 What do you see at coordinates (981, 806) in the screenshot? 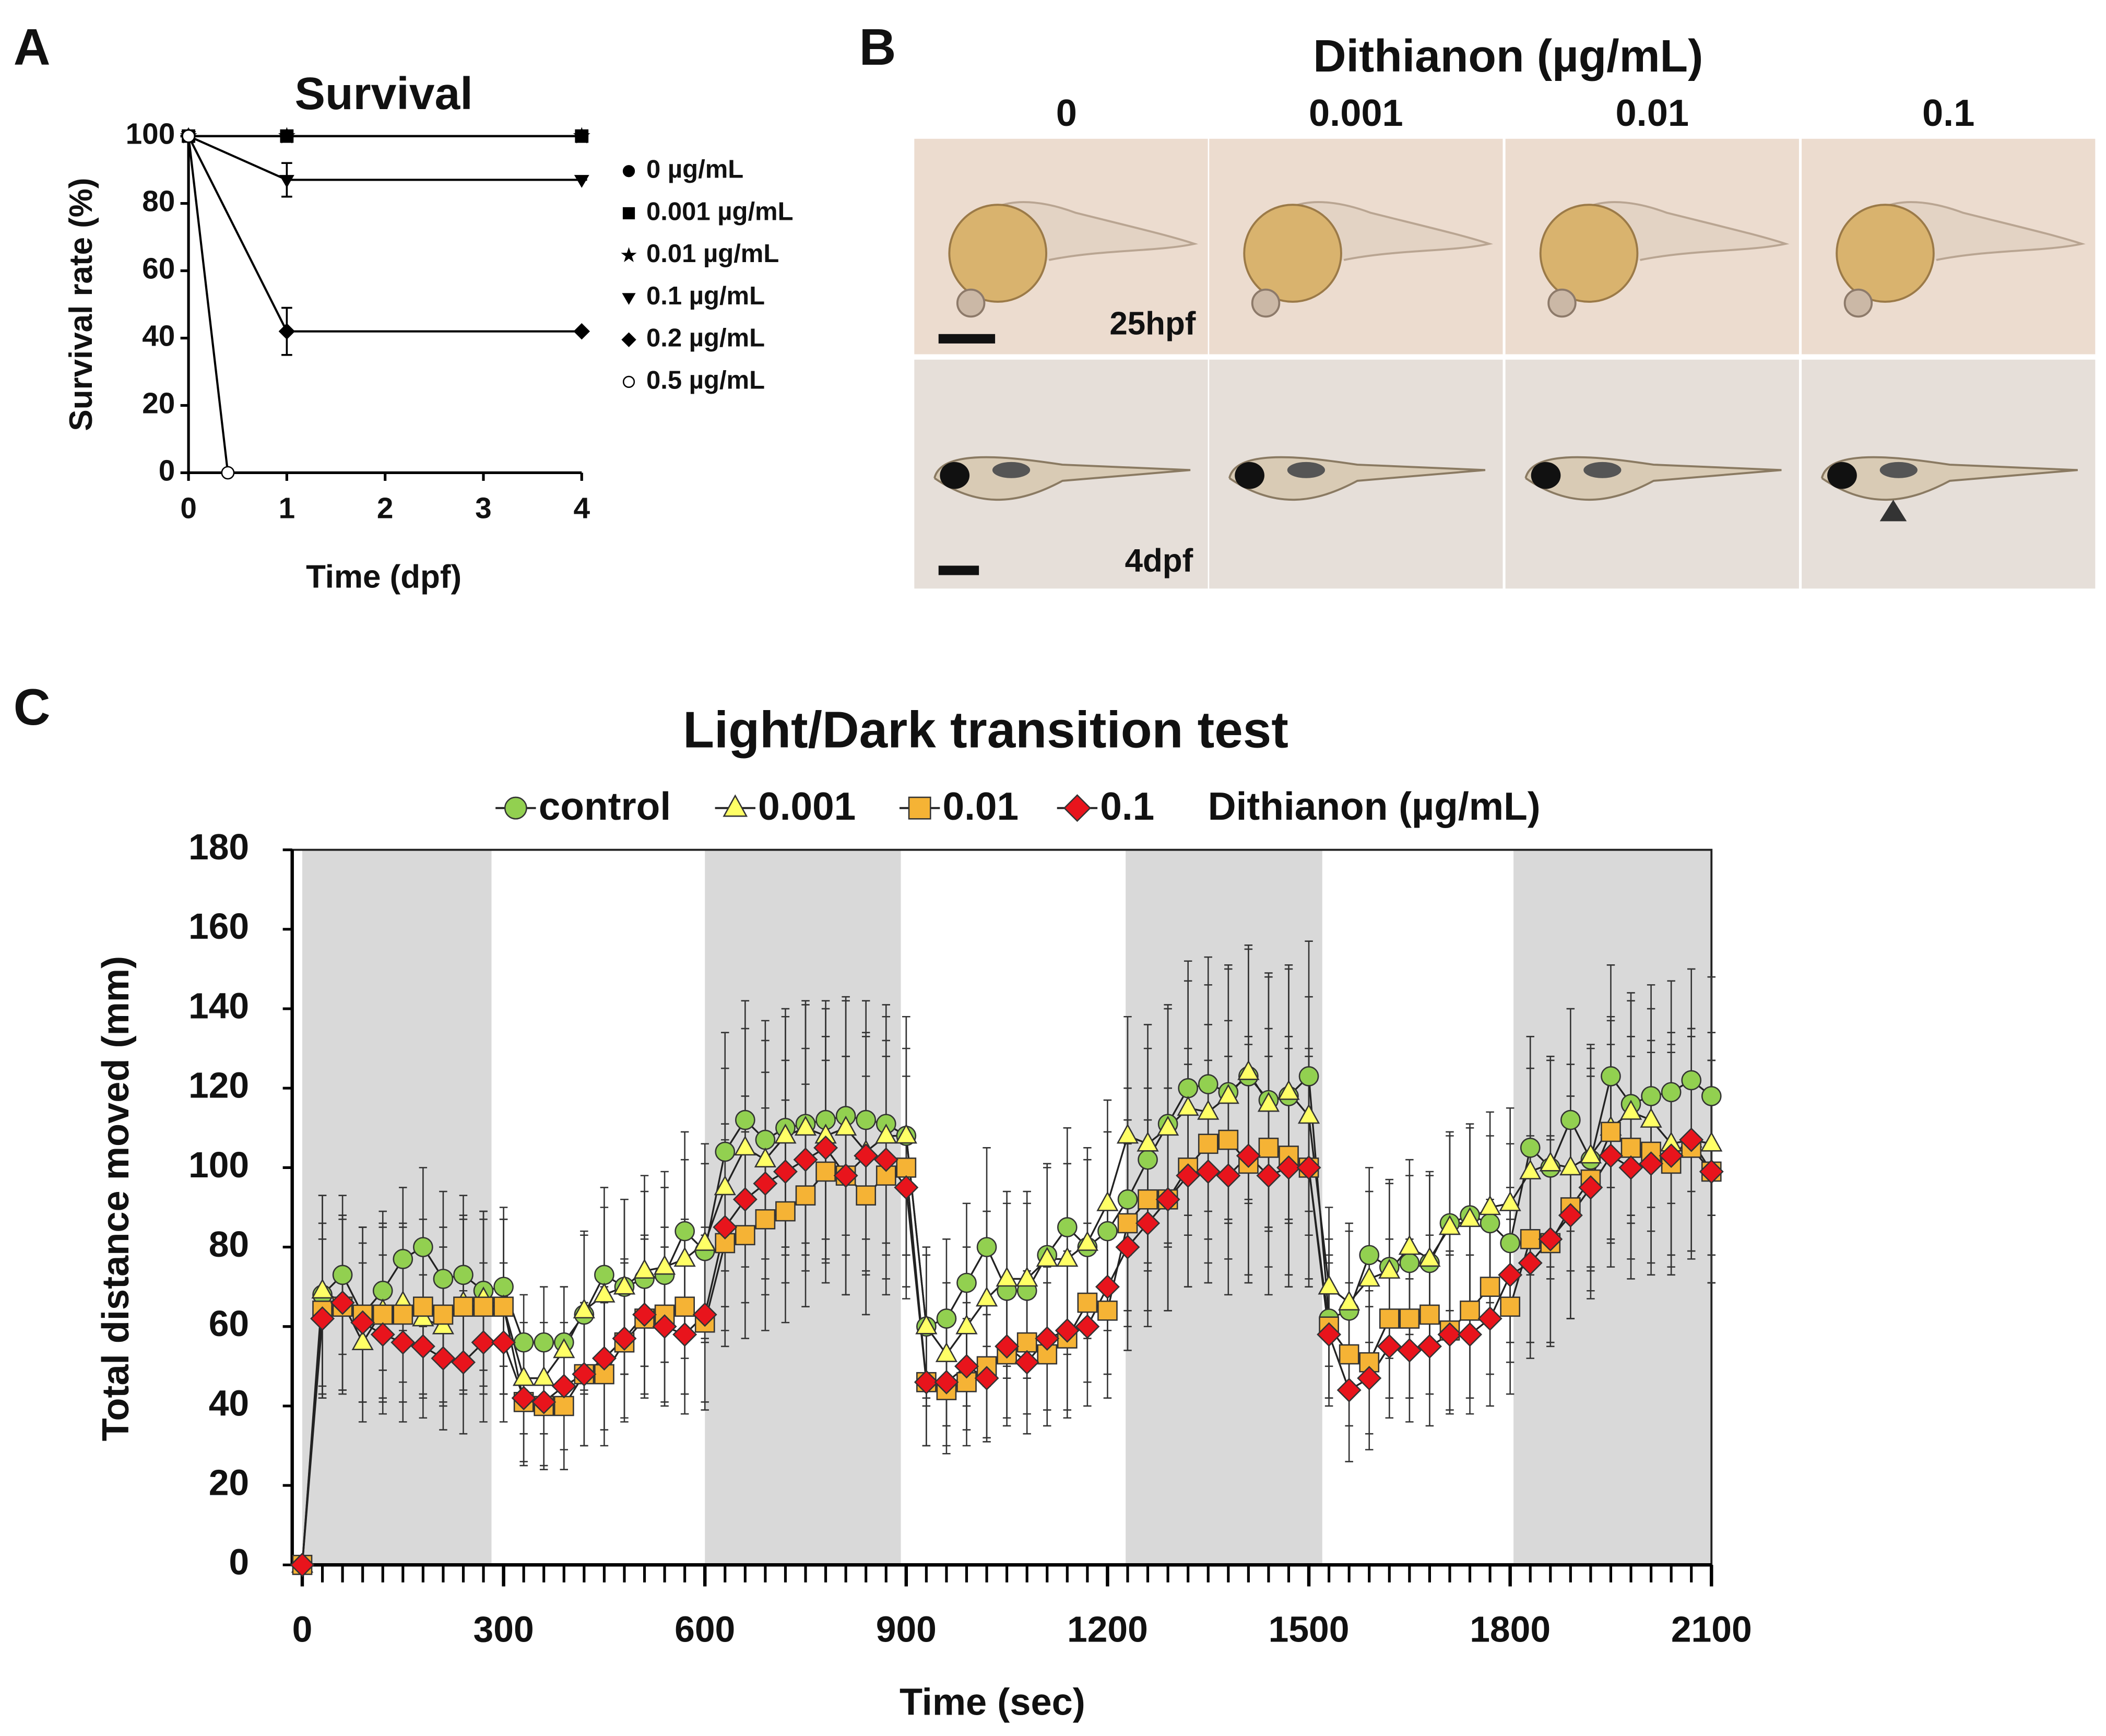
I see `legend-label: 0.01` at bounding box center [981, 806].